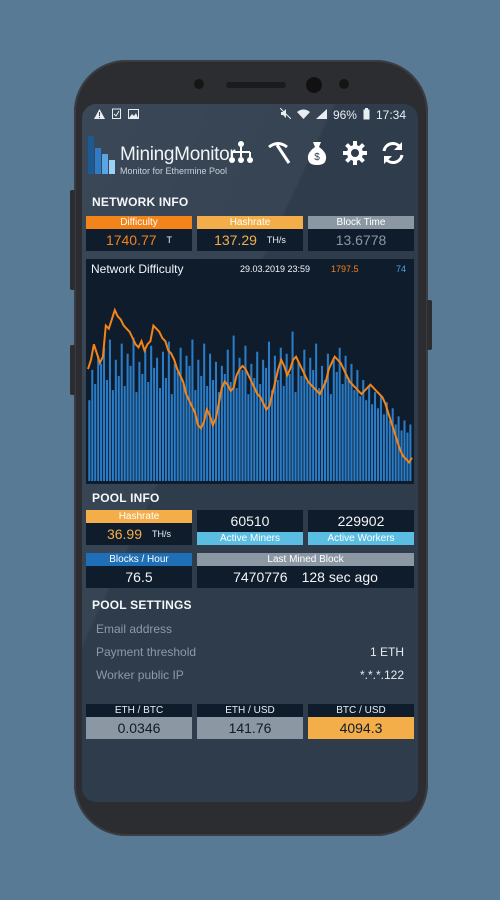 The height and width of the screenshot is (900, 500). Describe the element at coordinates (126, 498) in the screenshot. I see `pool-info-title: POOL INFO` at that location.